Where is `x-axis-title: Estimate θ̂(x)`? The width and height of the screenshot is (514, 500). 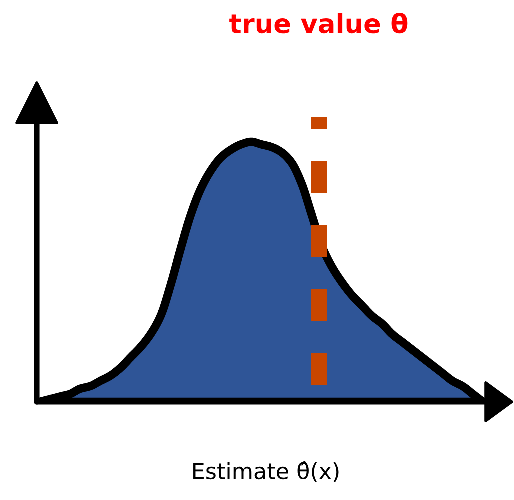 x-axis-title: Estimate θ̂(x) is located at coordinates (266, 472).